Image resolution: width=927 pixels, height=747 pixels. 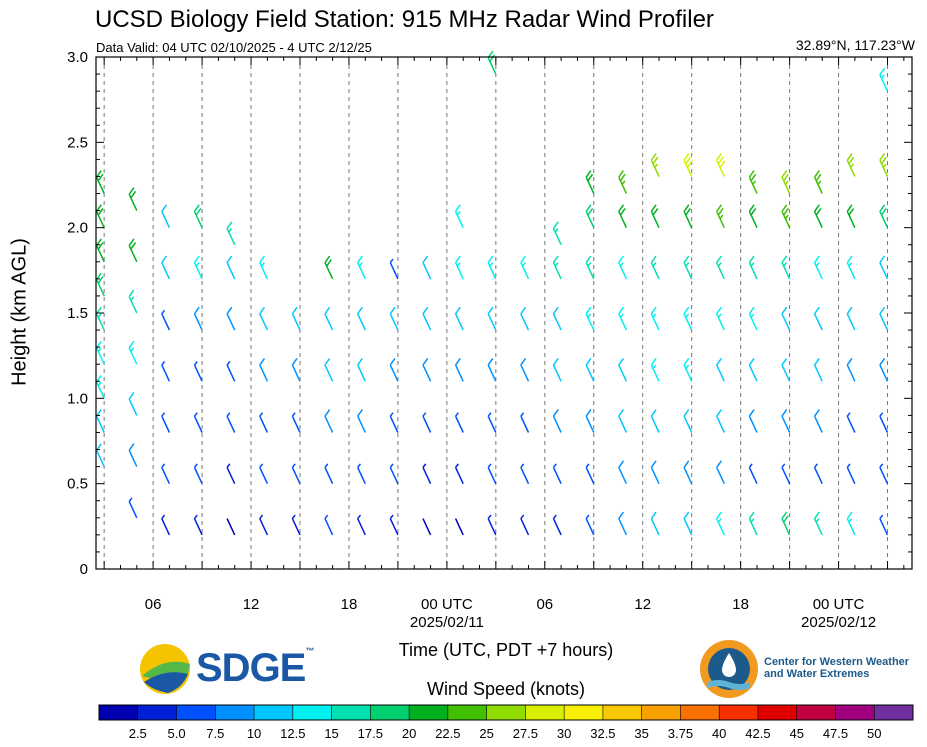 I want to click on colorbar-tick-label: 20, so click(x=409, y=733).